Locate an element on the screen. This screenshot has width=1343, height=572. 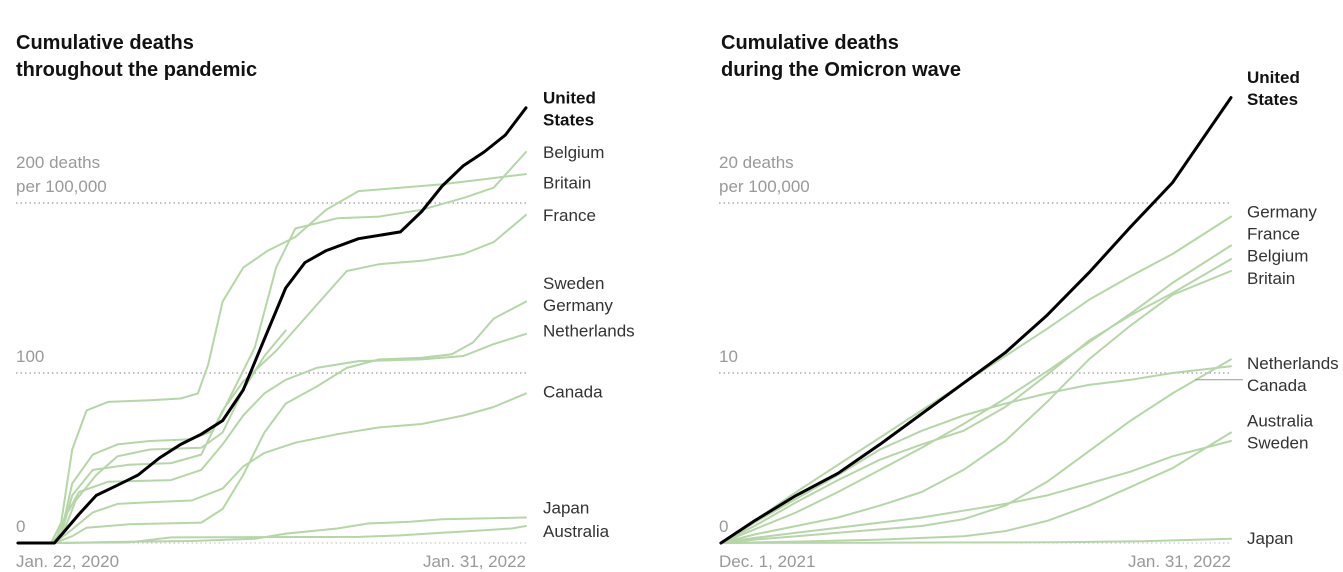
y-tick-label: 200 deaths is located at coordinates (58, 162).